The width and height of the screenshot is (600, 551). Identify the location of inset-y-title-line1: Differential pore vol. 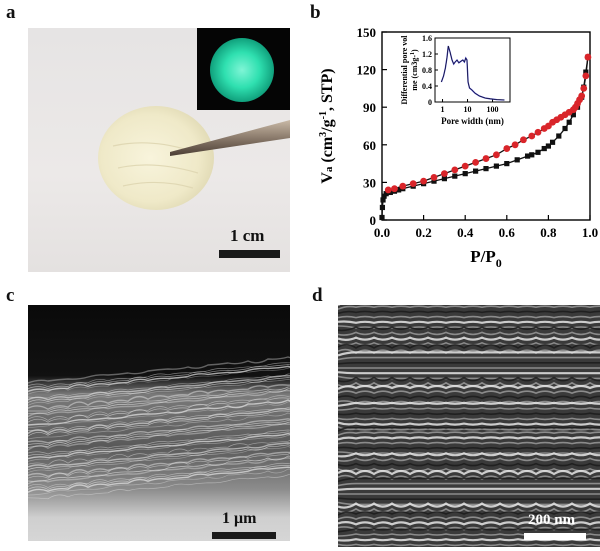
(404, 70).